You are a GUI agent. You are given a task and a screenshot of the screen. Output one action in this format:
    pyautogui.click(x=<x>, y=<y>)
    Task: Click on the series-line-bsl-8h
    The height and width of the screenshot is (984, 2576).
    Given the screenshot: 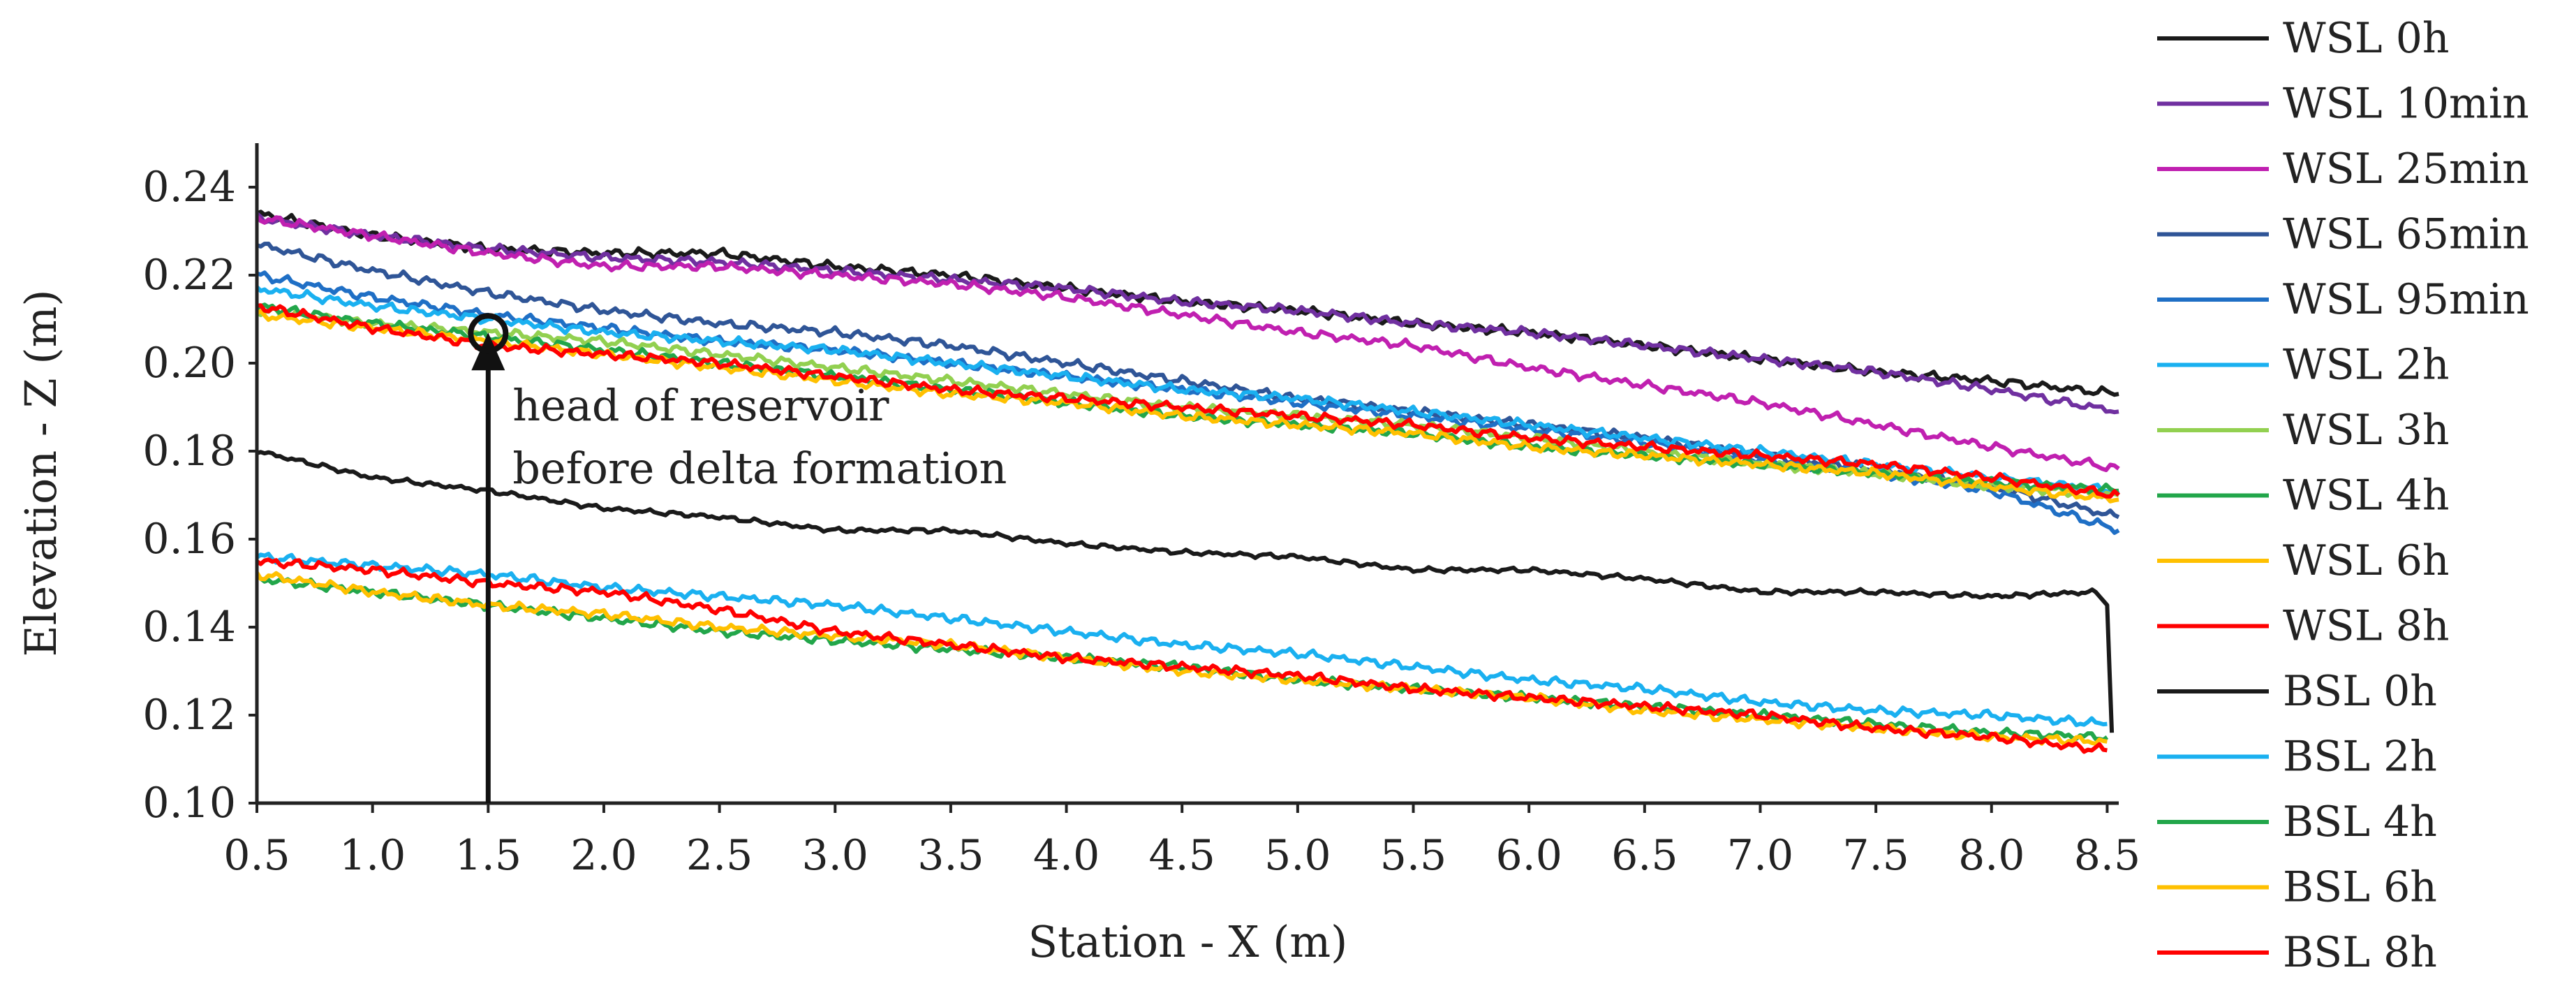 What is the action you would take?
    pyautogui.click(x=1182, y=655)
    